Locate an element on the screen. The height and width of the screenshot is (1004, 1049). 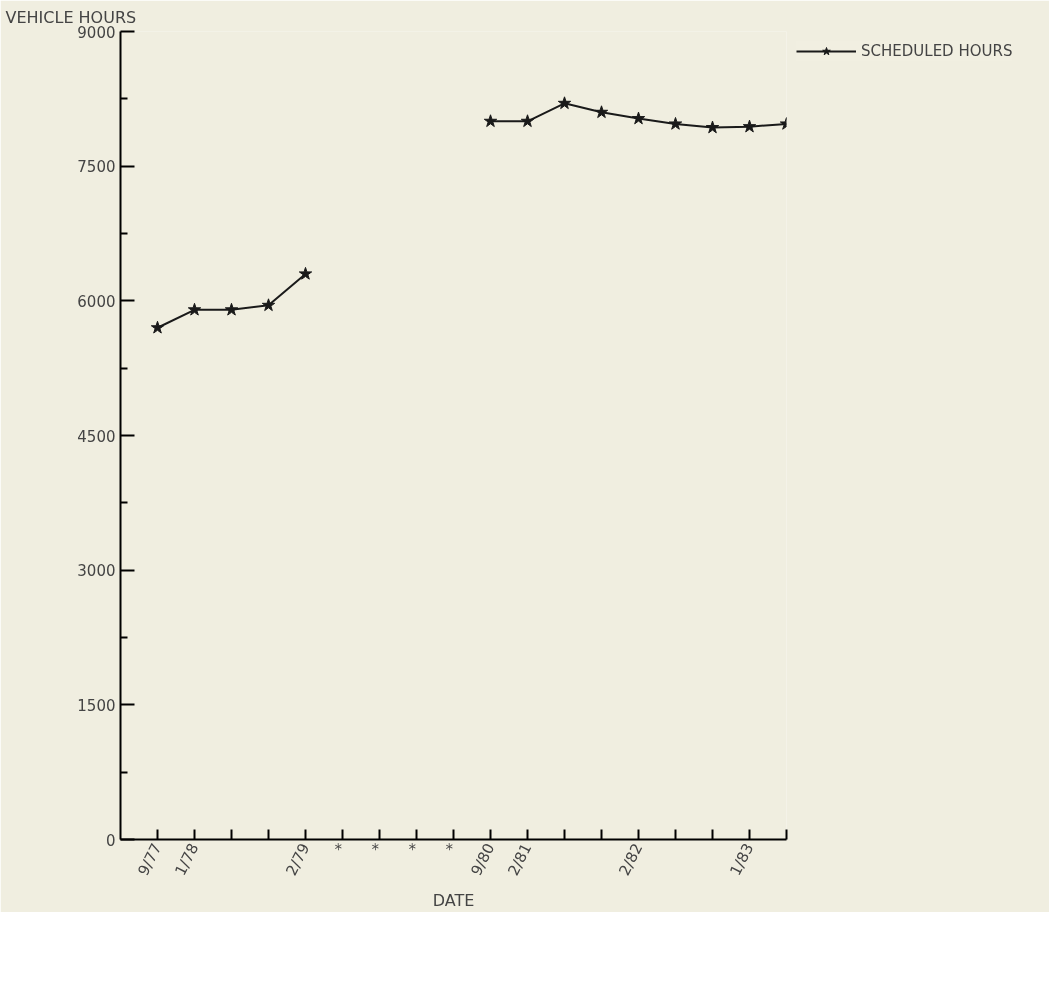
x-tick-label: 9/77 is located at coordinates (150, 859).